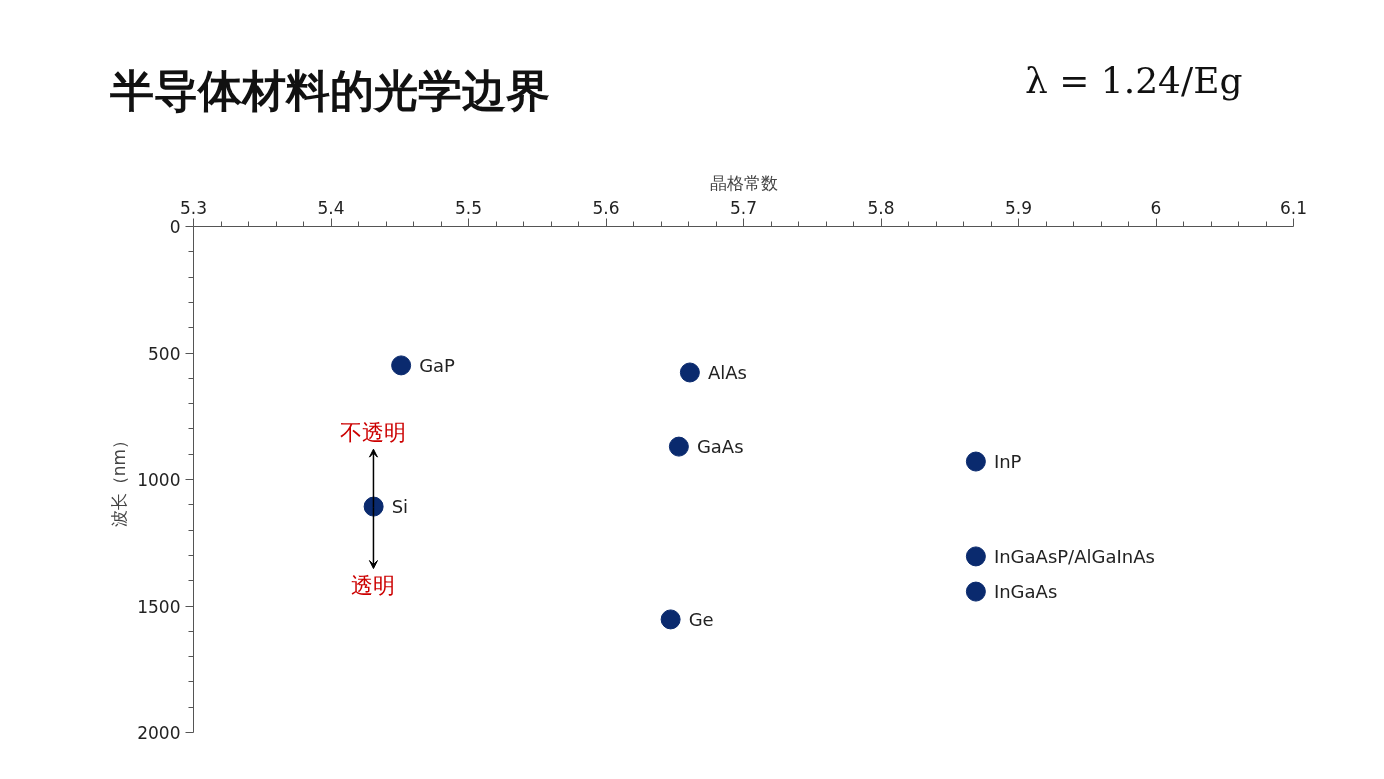 This screenshot has height=779, width=1384. Describe the element at coordinates (701, 619) in the screenshot. I see `annotation: Ge` at that location.